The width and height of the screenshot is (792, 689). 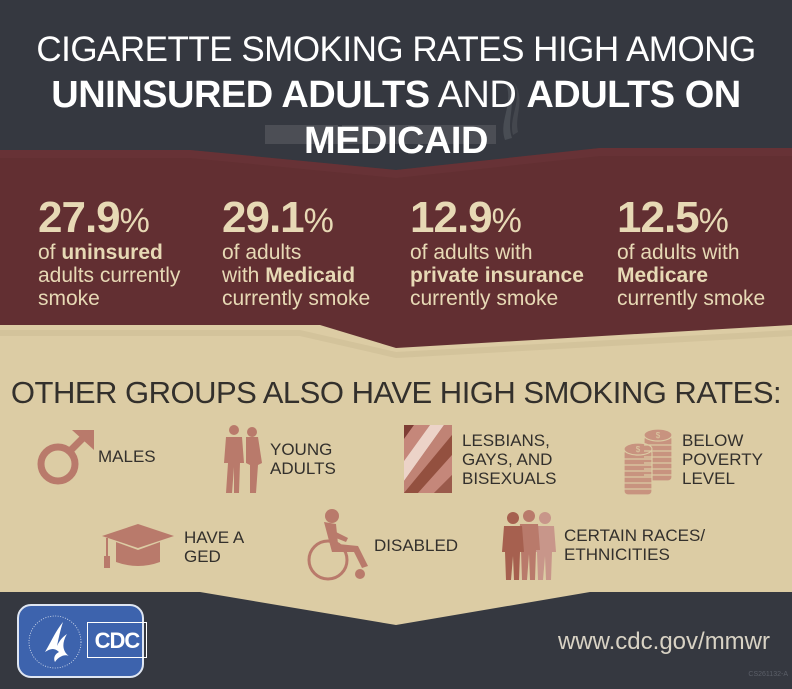 What do you see at coordinates (79, 217) in the screenshot?
I see `stat-value: 27.9` at bounding box center [79, 217].